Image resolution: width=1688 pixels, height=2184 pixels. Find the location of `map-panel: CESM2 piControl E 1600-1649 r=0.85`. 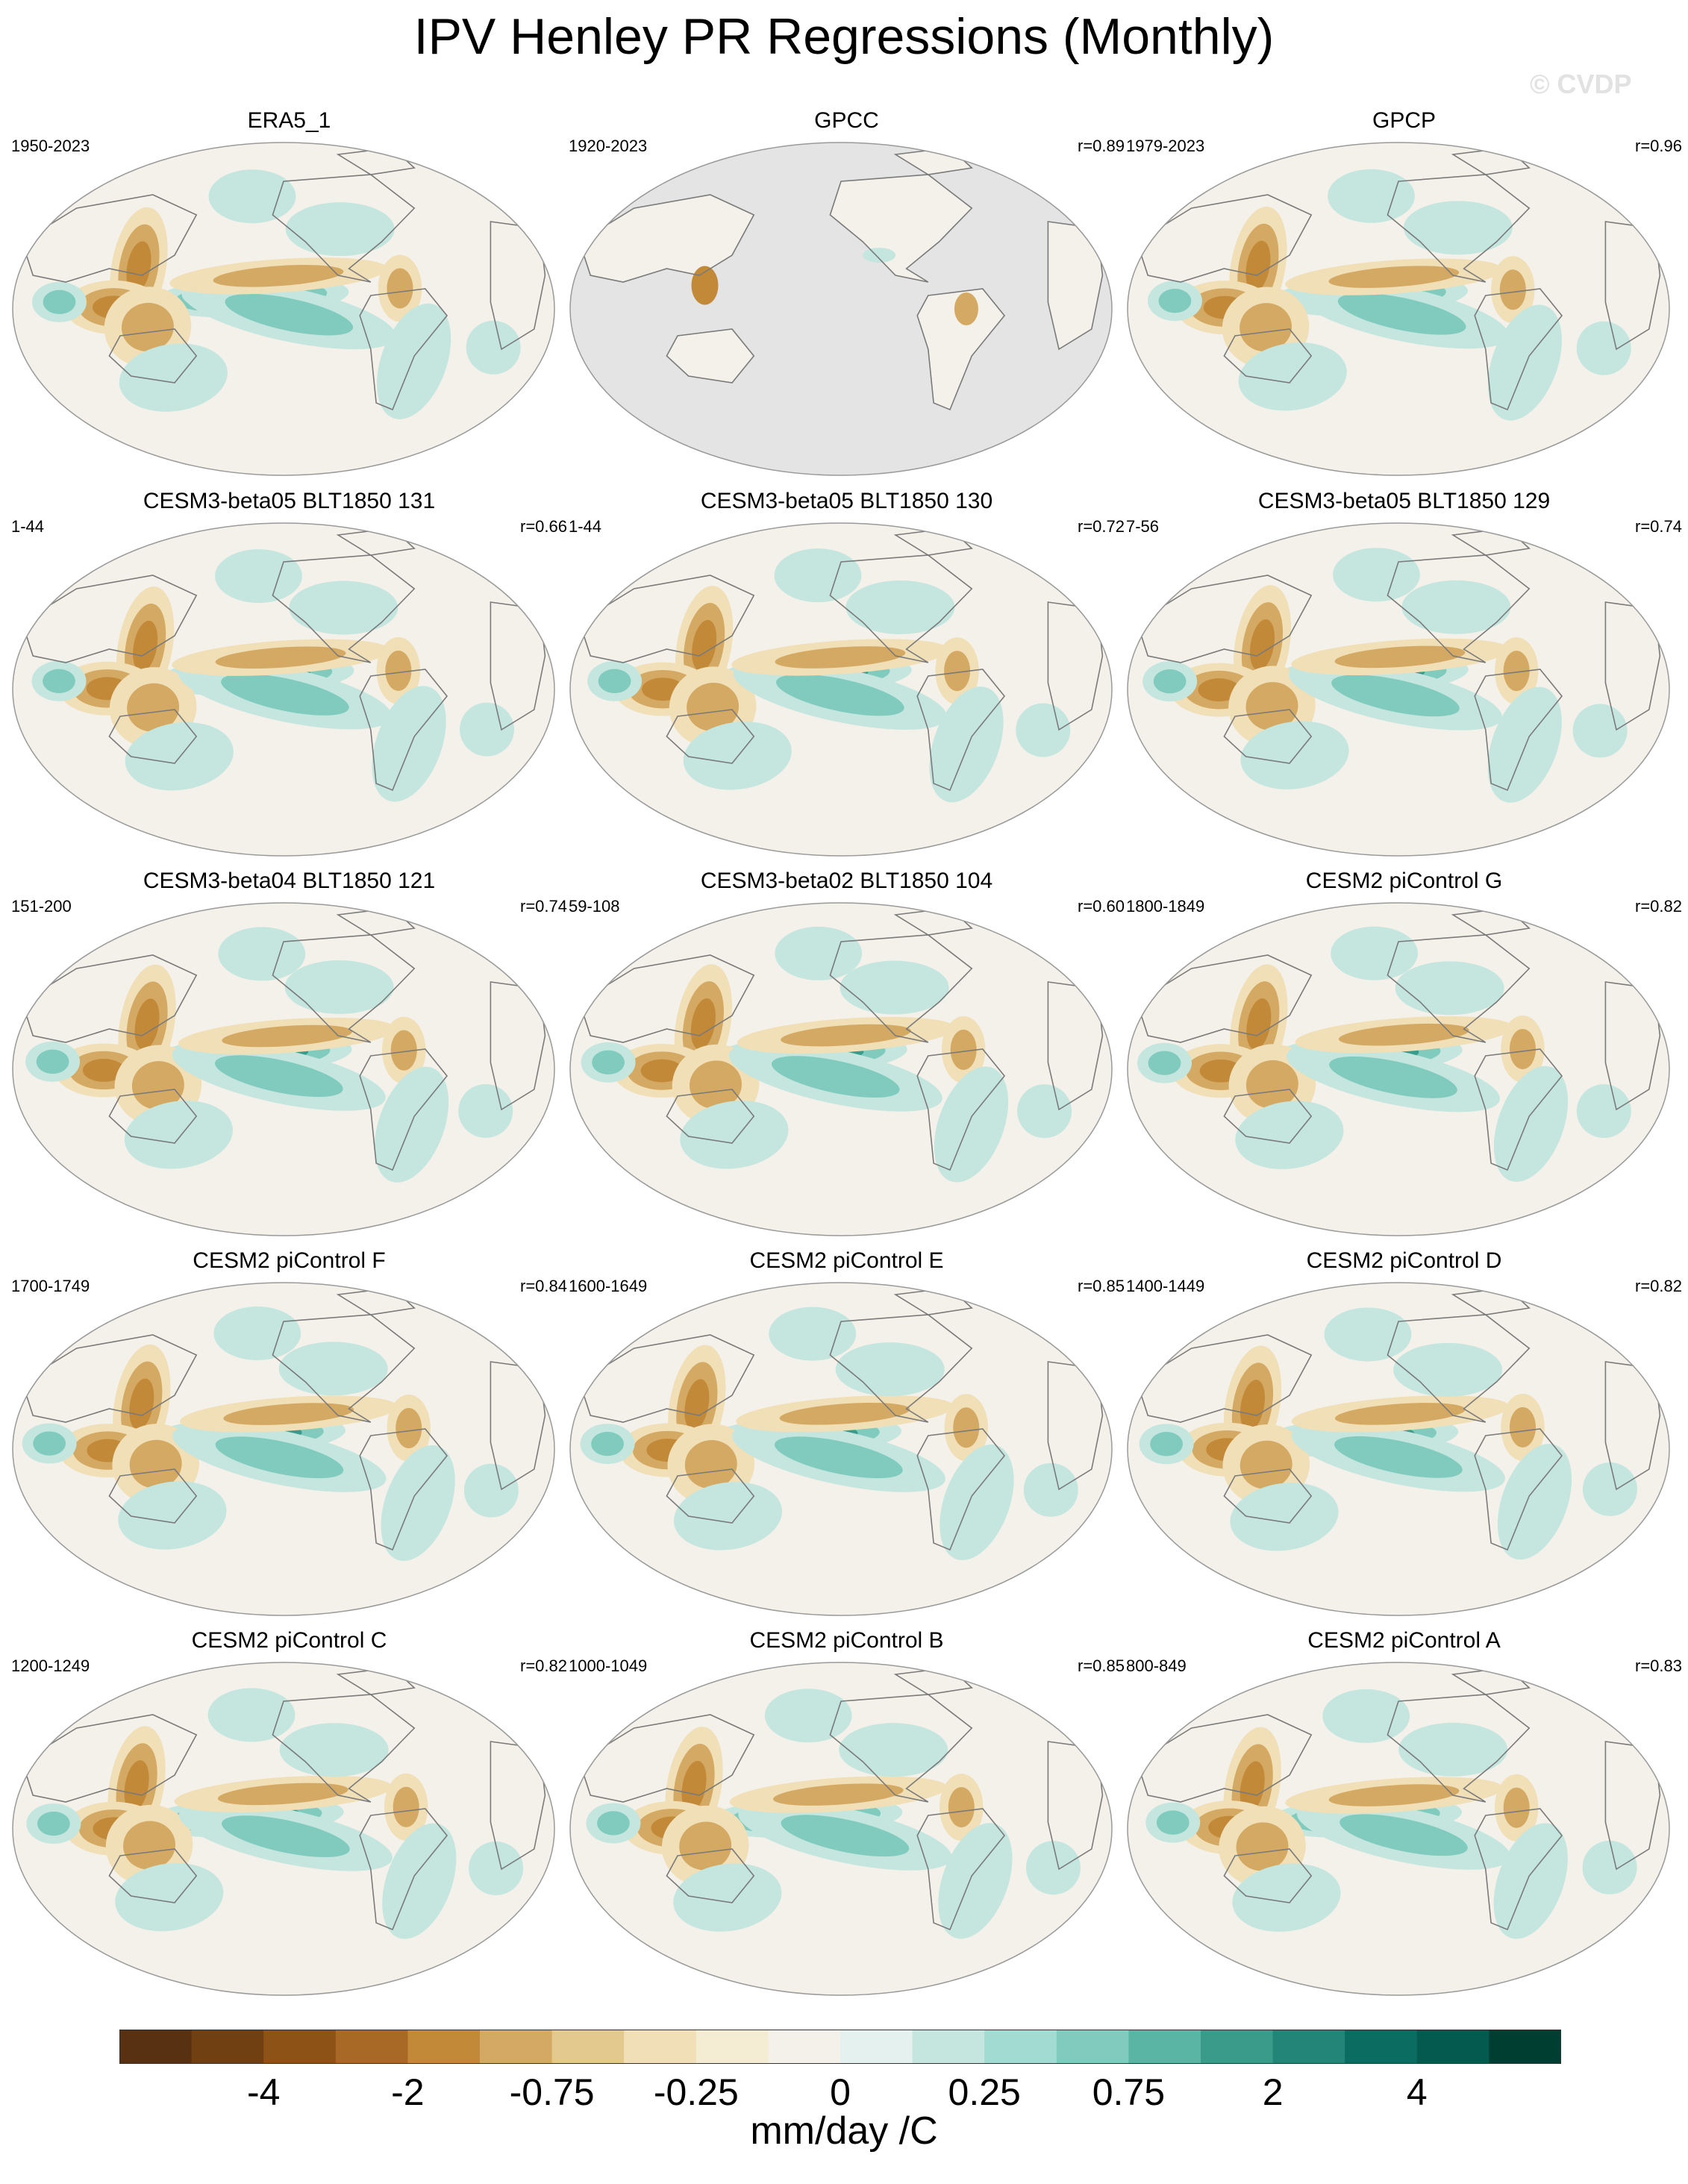

map-panel: CESM2 piControl E 1600-1649 r=0.85 is located at coordinates (847, 1438).